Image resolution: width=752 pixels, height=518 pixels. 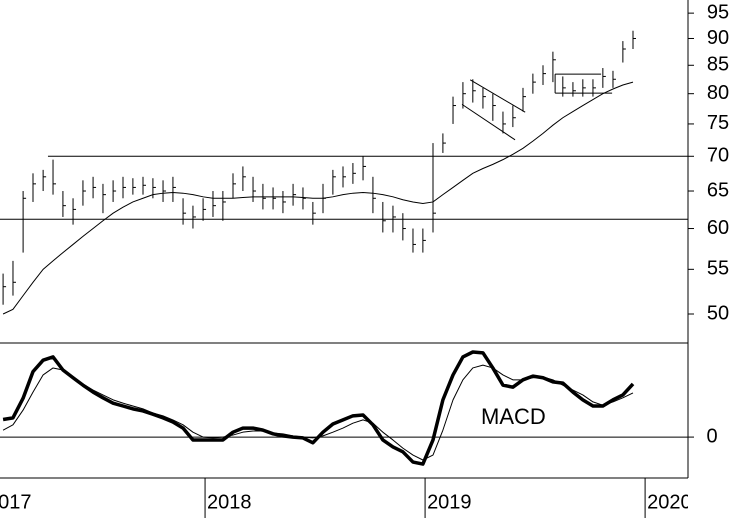 What do you see at coordinates (718, 93) in the screenshot?
I see `y-tick-label: 80` at bounding box center [718, 93].